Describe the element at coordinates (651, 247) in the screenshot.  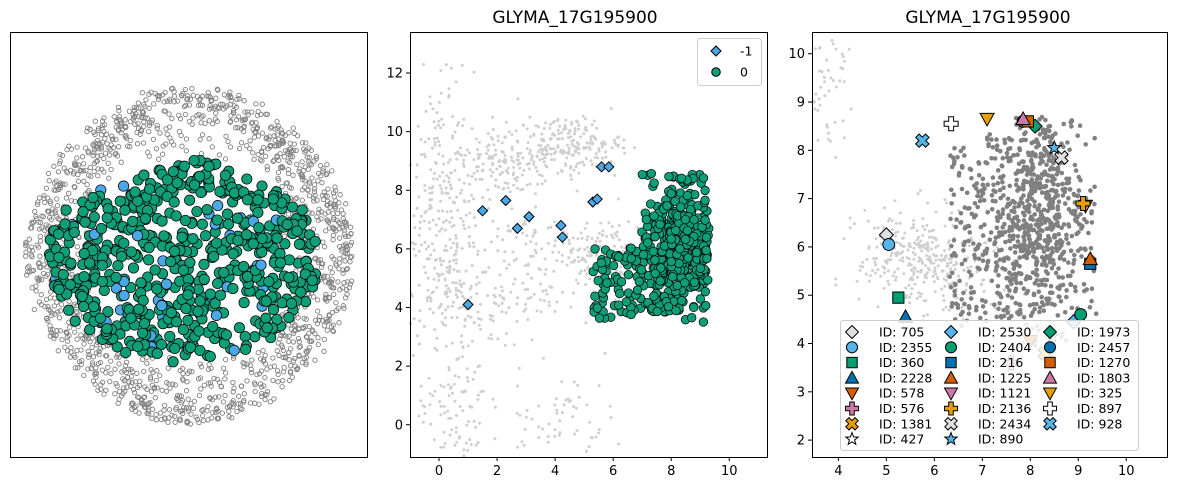
I see `middle-cluster-points` at that location.